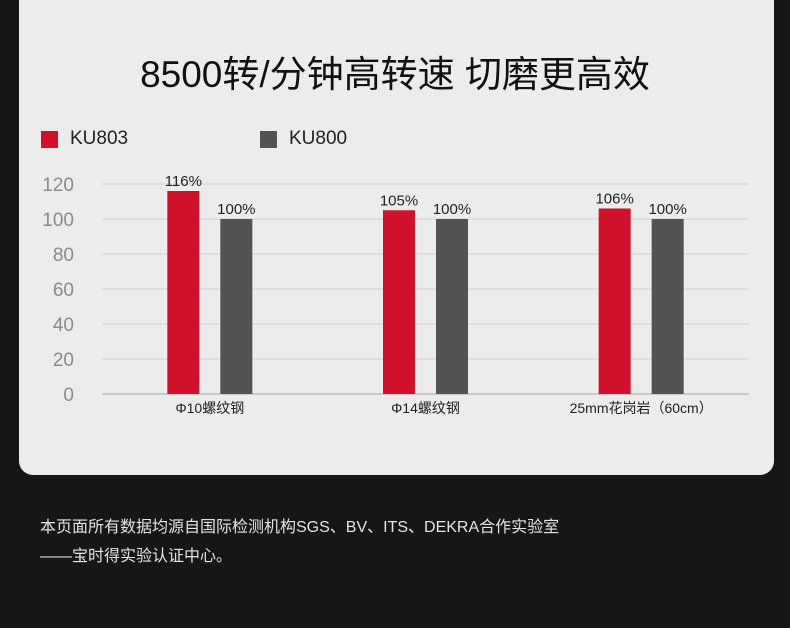  I want to click on y-tick-label: 40, so click(63, 325).